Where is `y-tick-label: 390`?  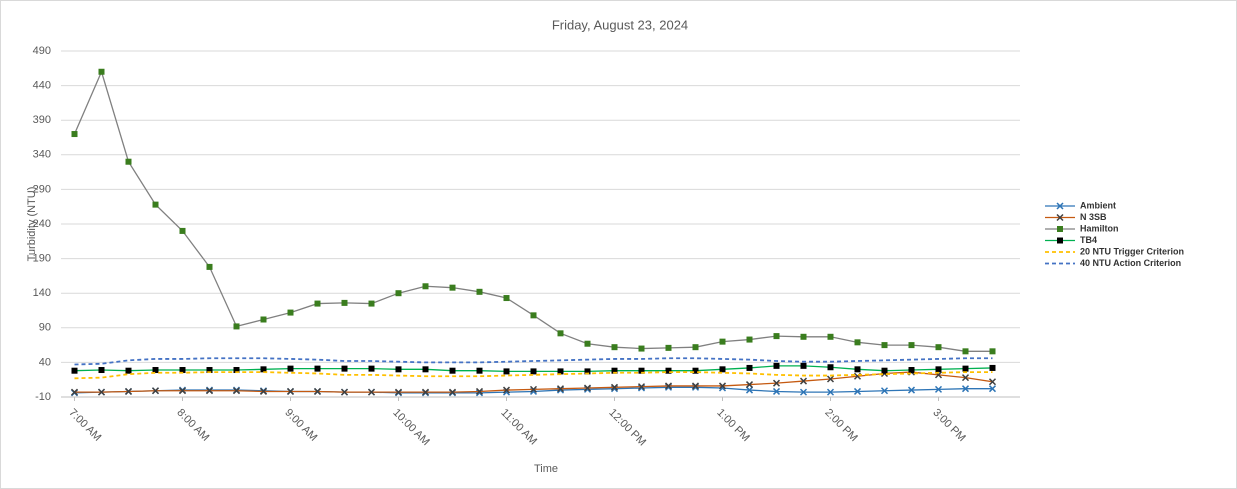
y-tick-label: 390 is located at coordinates (42, 120).